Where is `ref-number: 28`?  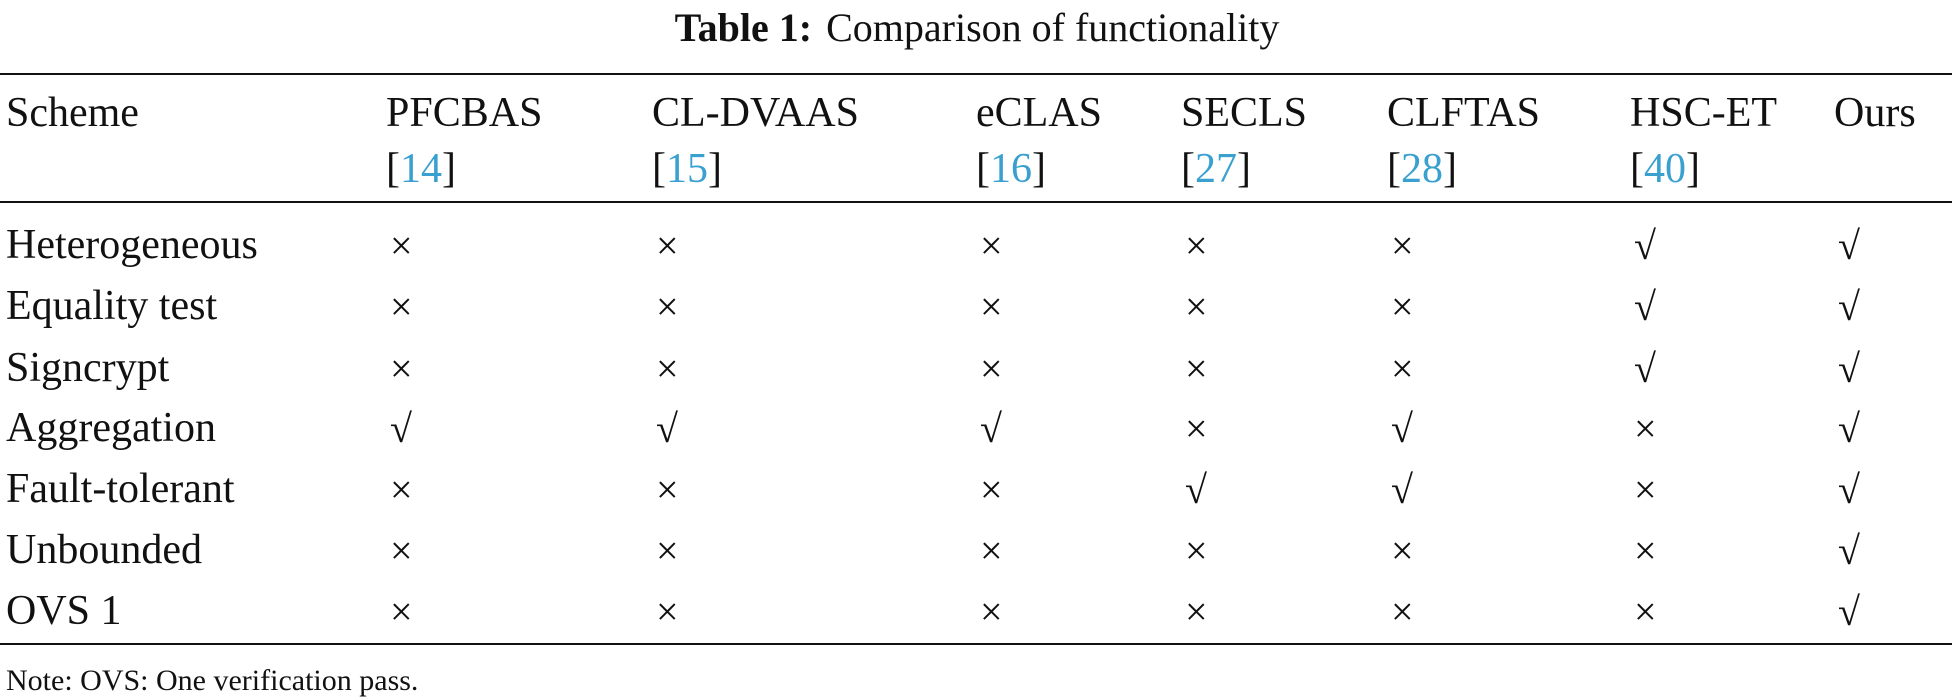 ref-number: 28 is located at coordinates (1422, 169).